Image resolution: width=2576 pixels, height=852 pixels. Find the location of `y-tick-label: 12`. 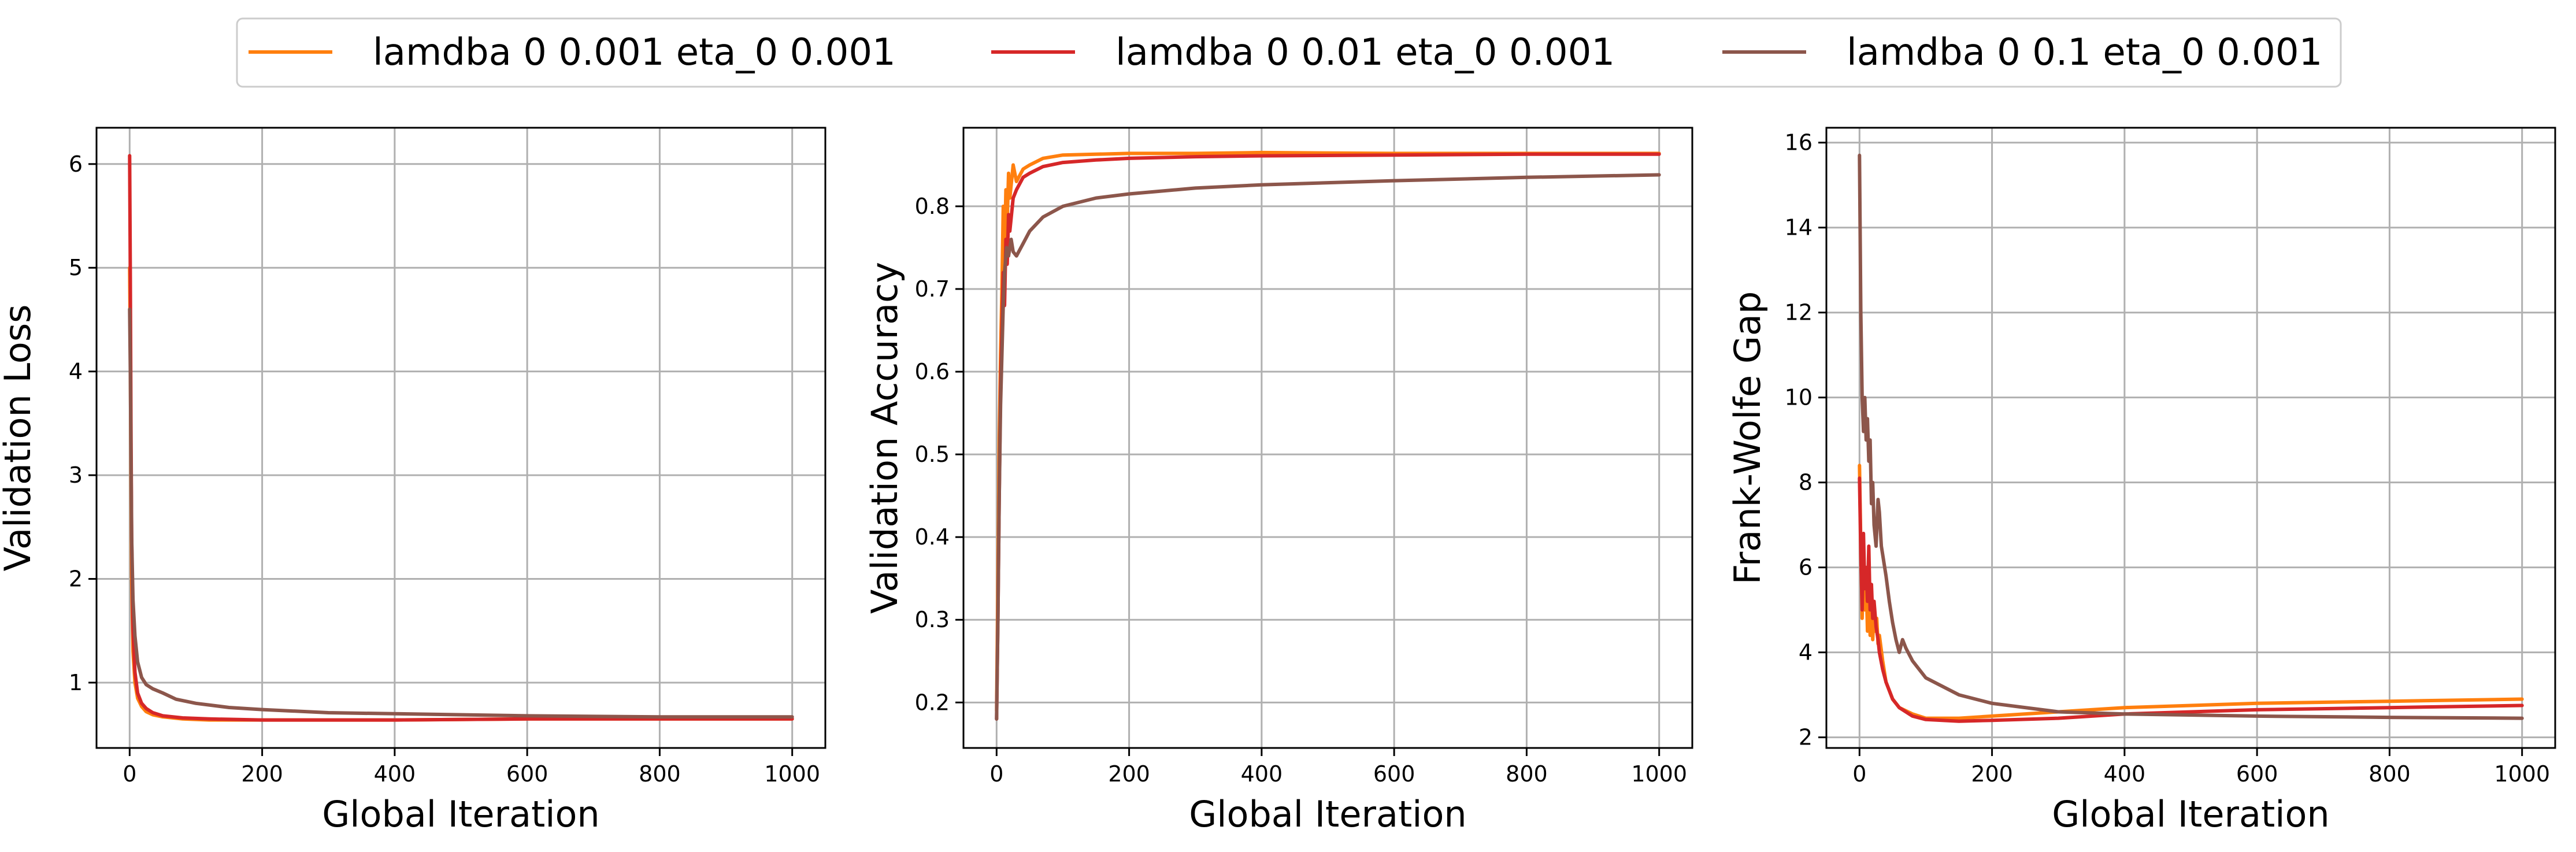

y-tick-label: 12 is located at coordinates (1799, 312).